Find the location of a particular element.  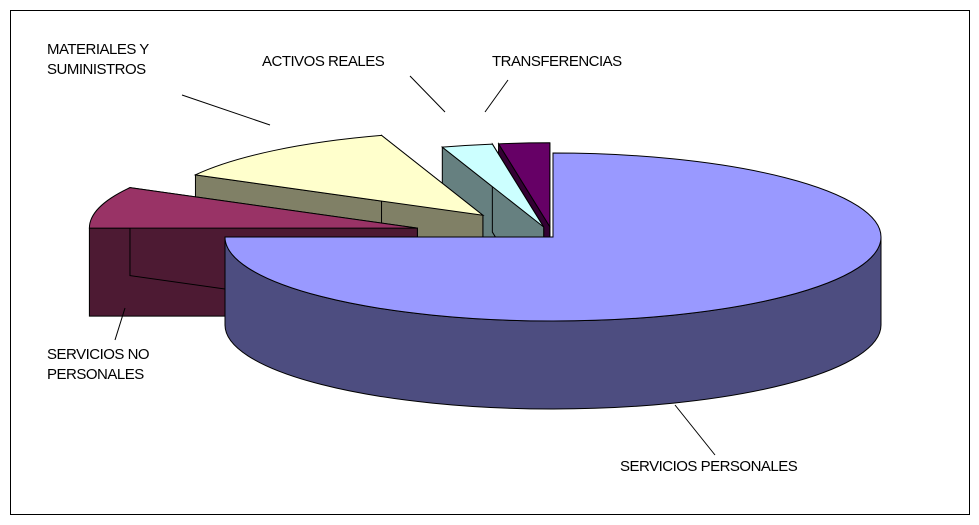

slice-label: SERVICIOS PERSONALES is located at coordinates (709, 466).